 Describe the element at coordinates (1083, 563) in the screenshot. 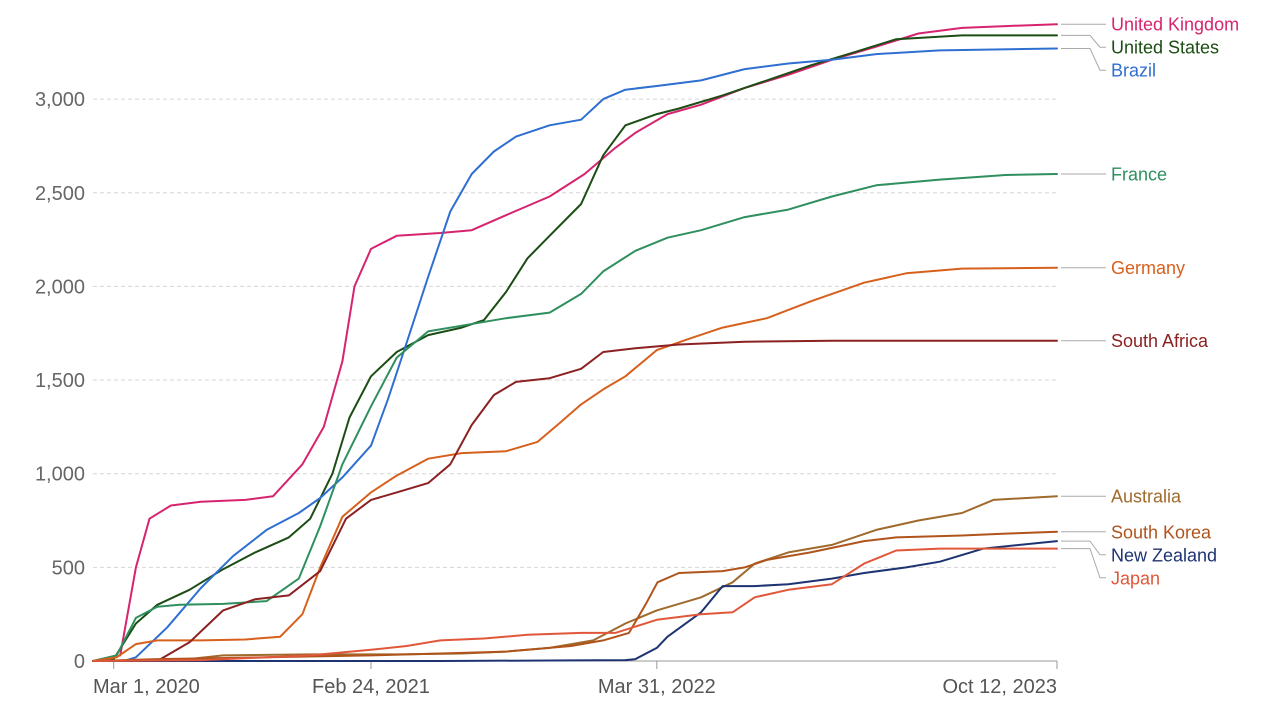

I see `label-connector-japan` at that location.